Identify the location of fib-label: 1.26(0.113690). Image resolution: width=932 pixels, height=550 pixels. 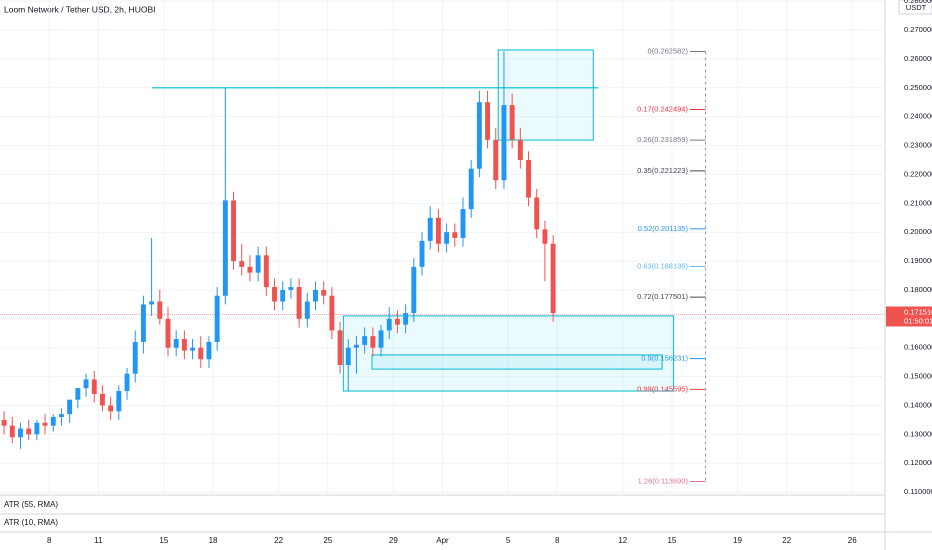
(663, 480).